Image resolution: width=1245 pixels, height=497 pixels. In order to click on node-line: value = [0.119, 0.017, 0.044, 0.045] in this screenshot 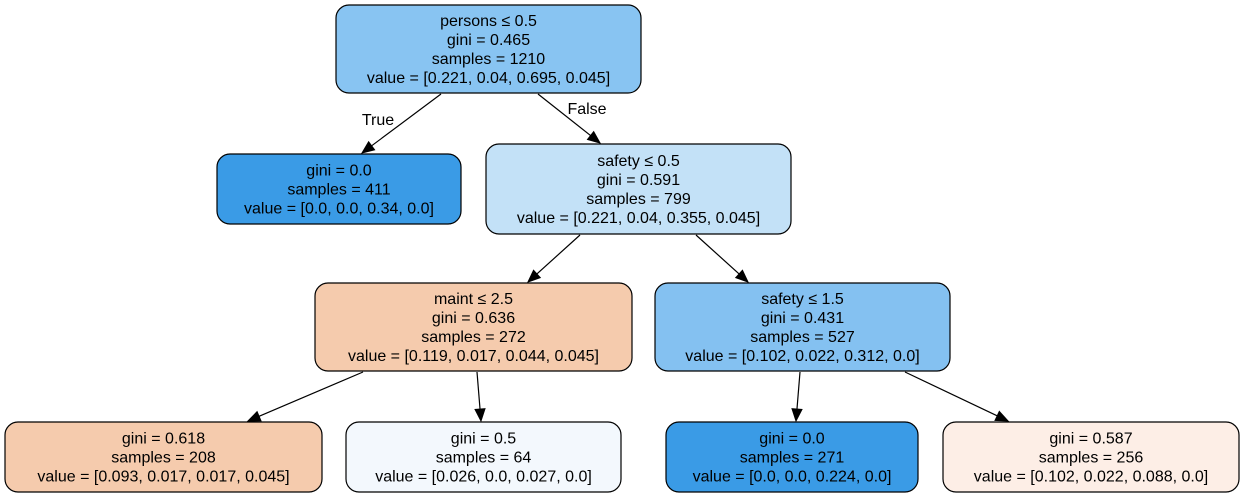, I will do `click(473, 356)`.